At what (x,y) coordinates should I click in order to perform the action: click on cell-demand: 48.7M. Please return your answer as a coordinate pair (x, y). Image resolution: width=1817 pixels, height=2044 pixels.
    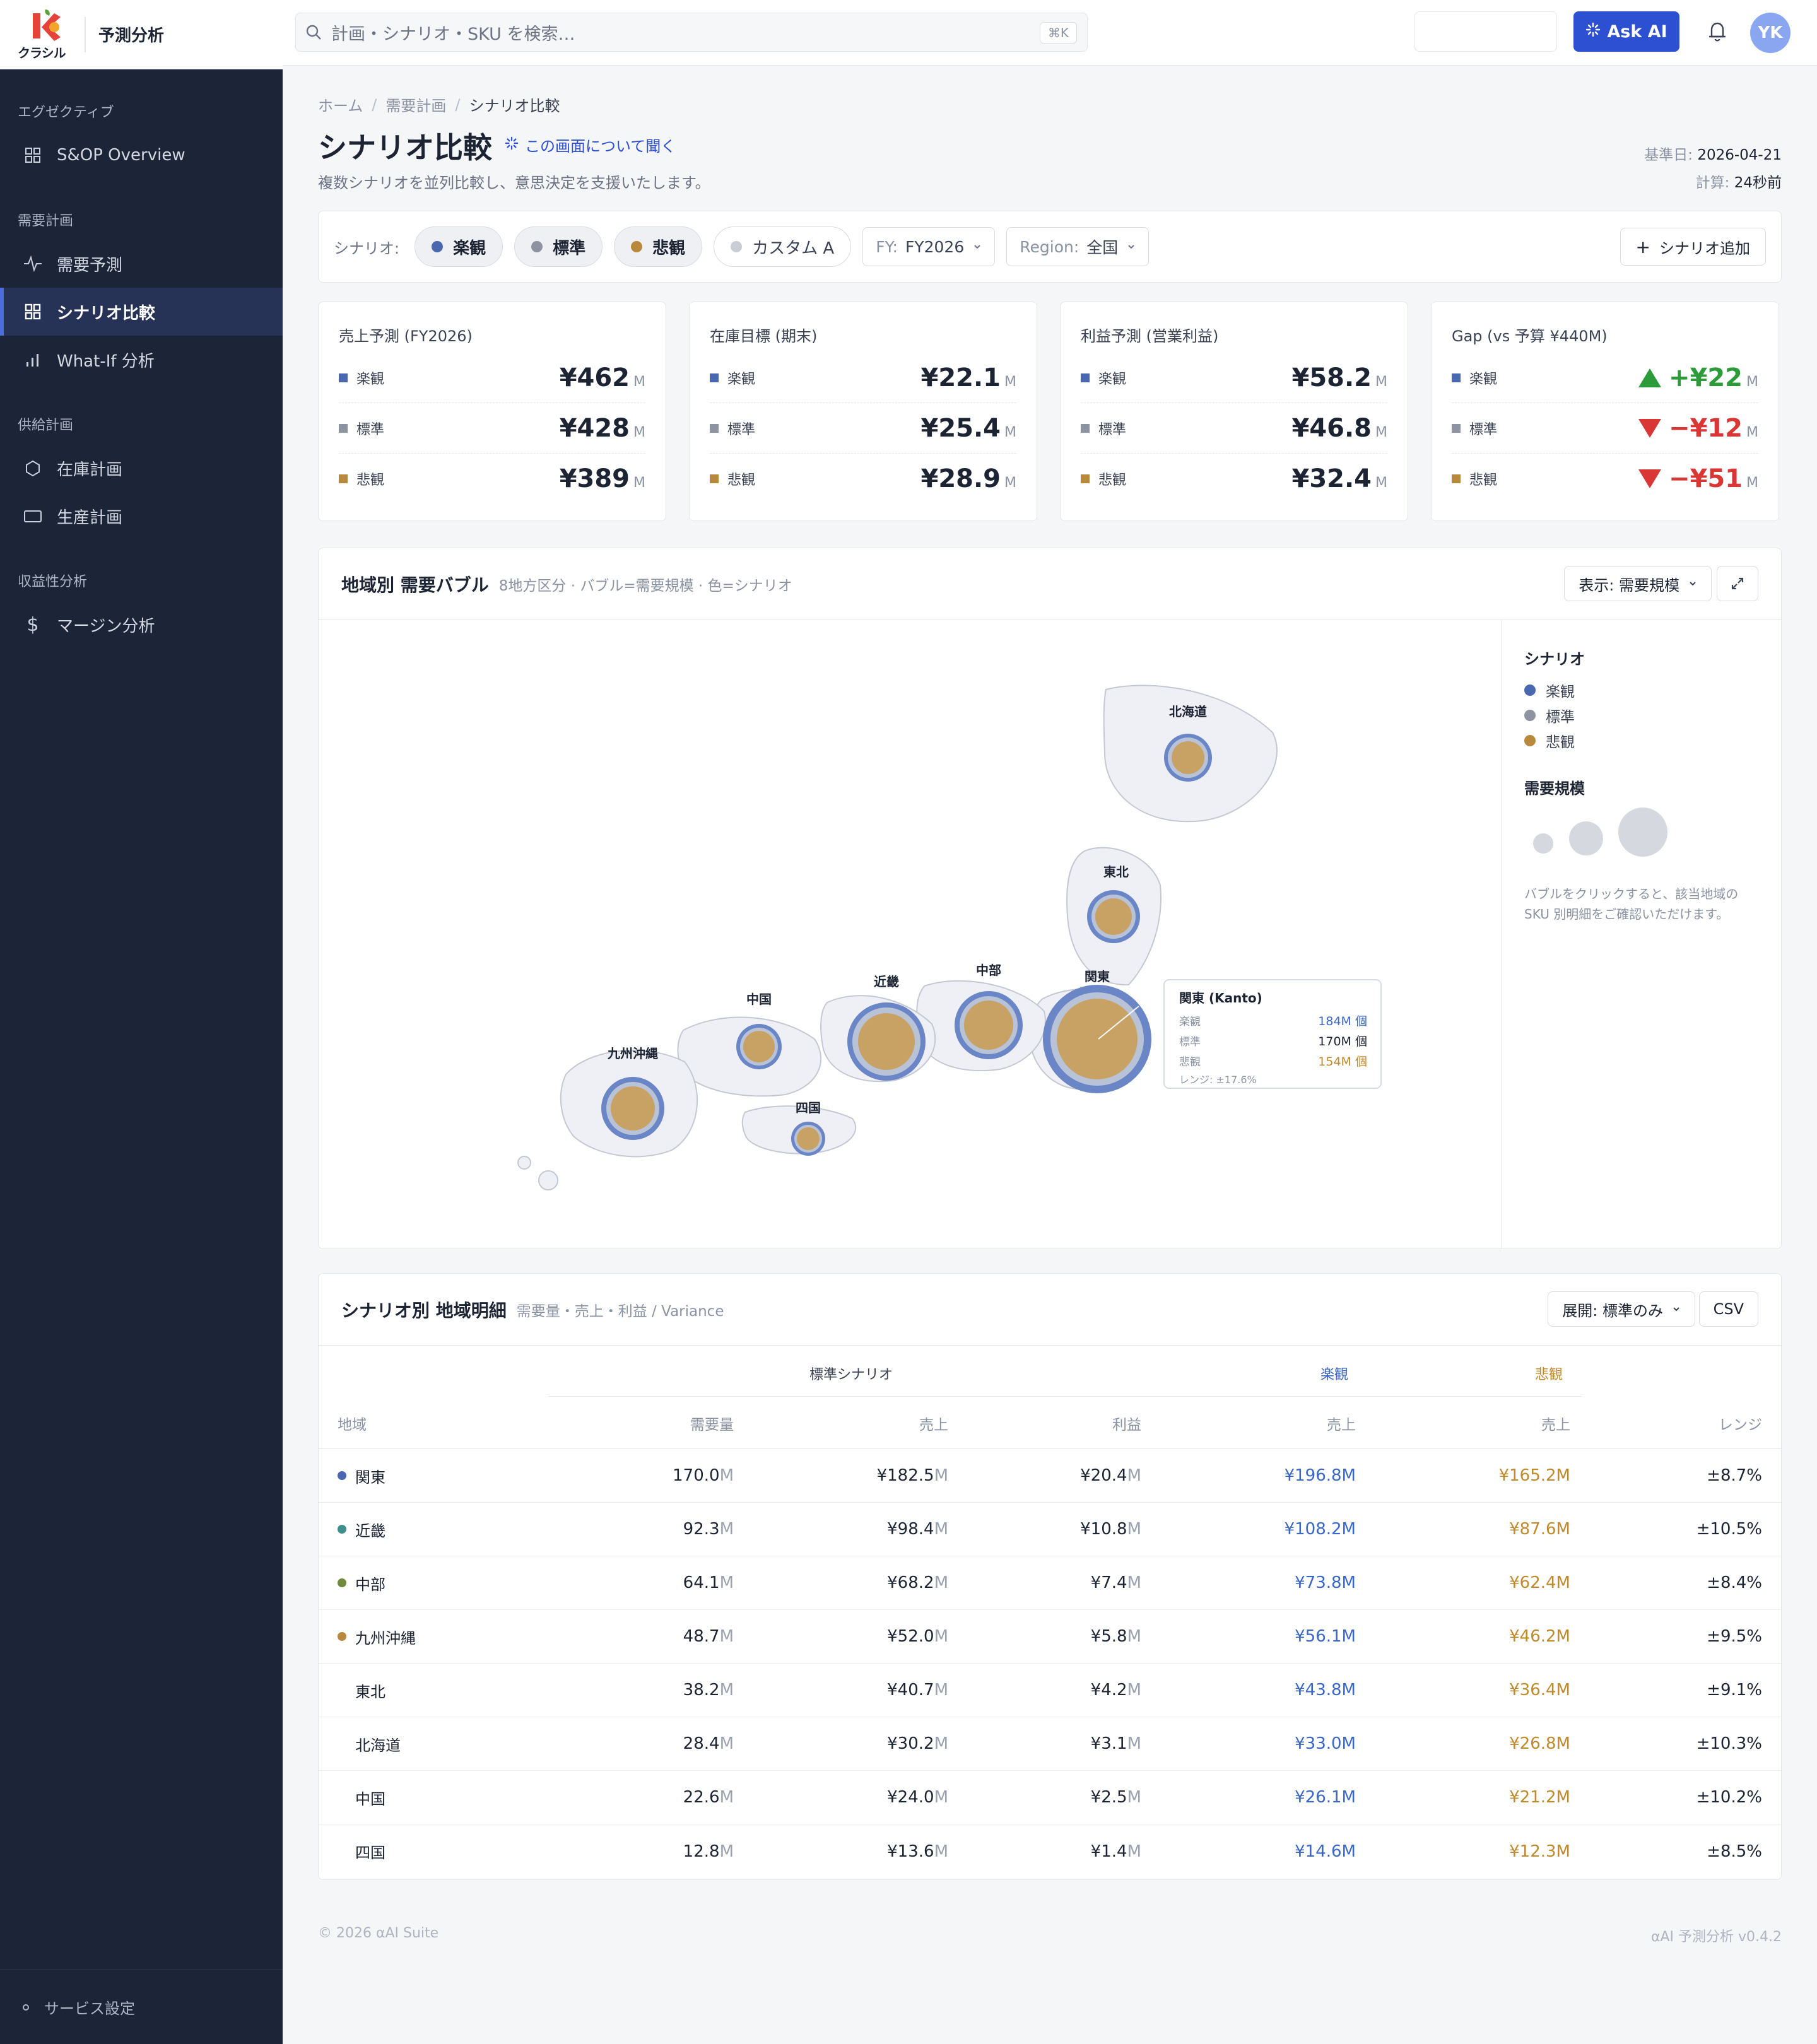
    Looking at the image, I should click on (639, 1636).